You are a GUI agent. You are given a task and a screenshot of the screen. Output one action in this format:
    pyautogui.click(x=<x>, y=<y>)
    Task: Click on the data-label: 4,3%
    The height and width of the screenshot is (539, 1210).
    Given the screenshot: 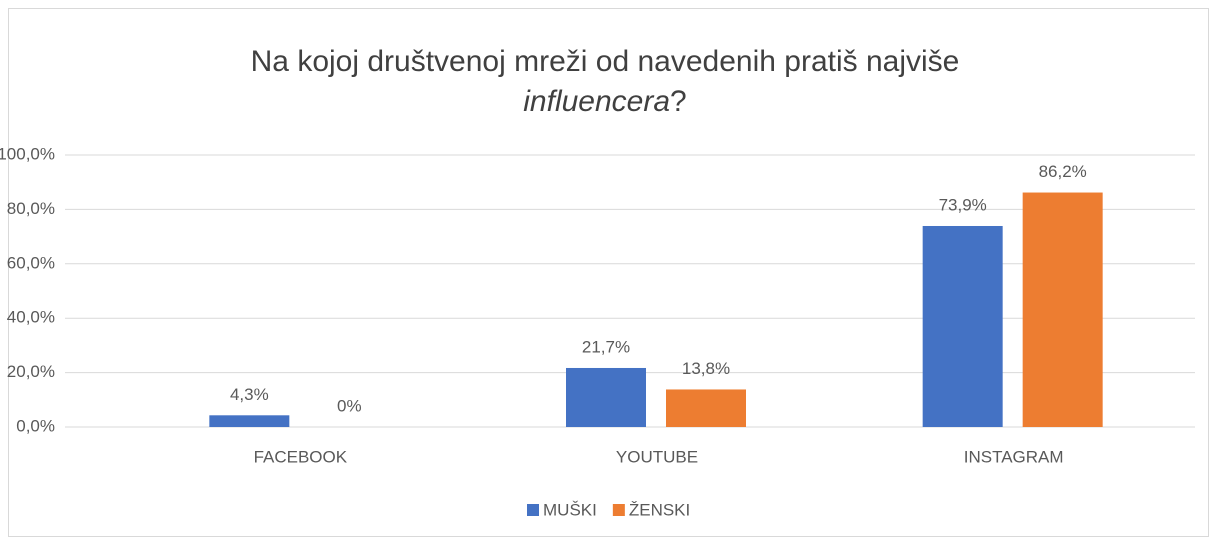 What is the action you would take?
    pyautogui.click(x=249, y=394)
    